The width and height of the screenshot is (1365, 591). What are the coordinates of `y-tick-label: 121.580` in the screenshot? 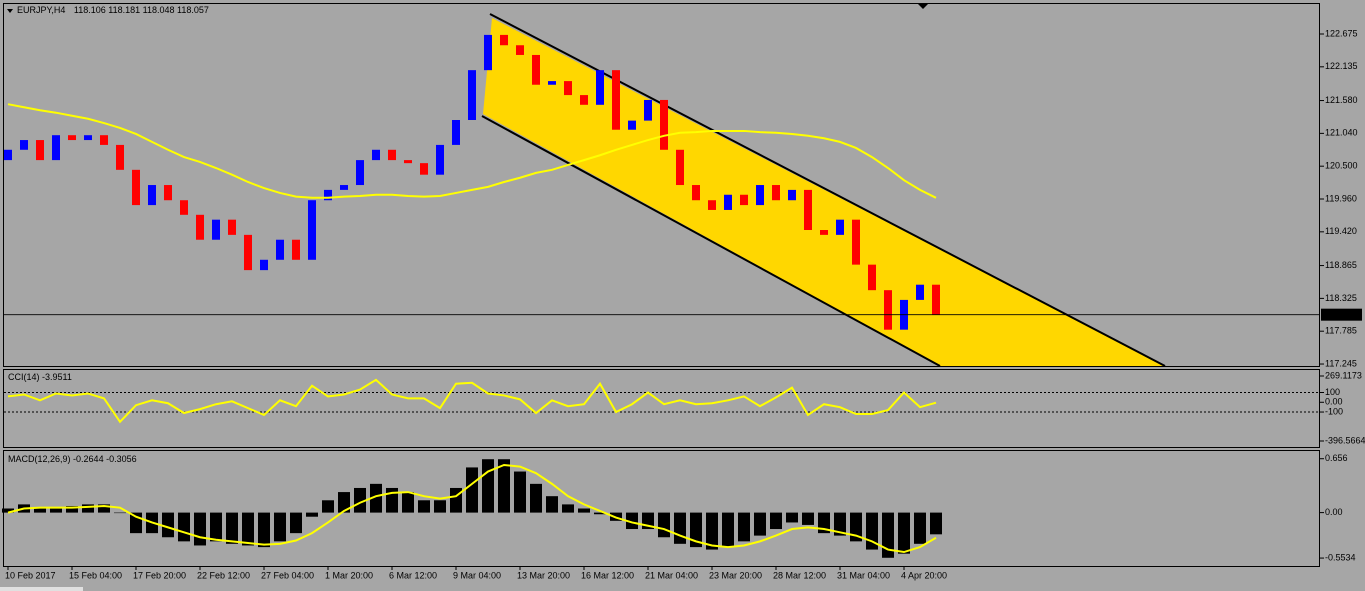 It's located at (1341, 100).